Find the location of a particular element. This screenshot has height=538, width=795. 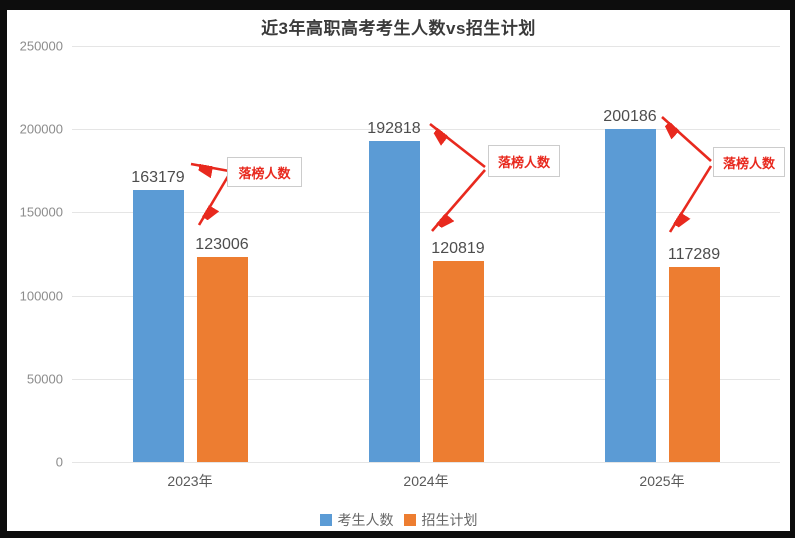

candidates-bar-2025 is located at coordinates (630, 295).